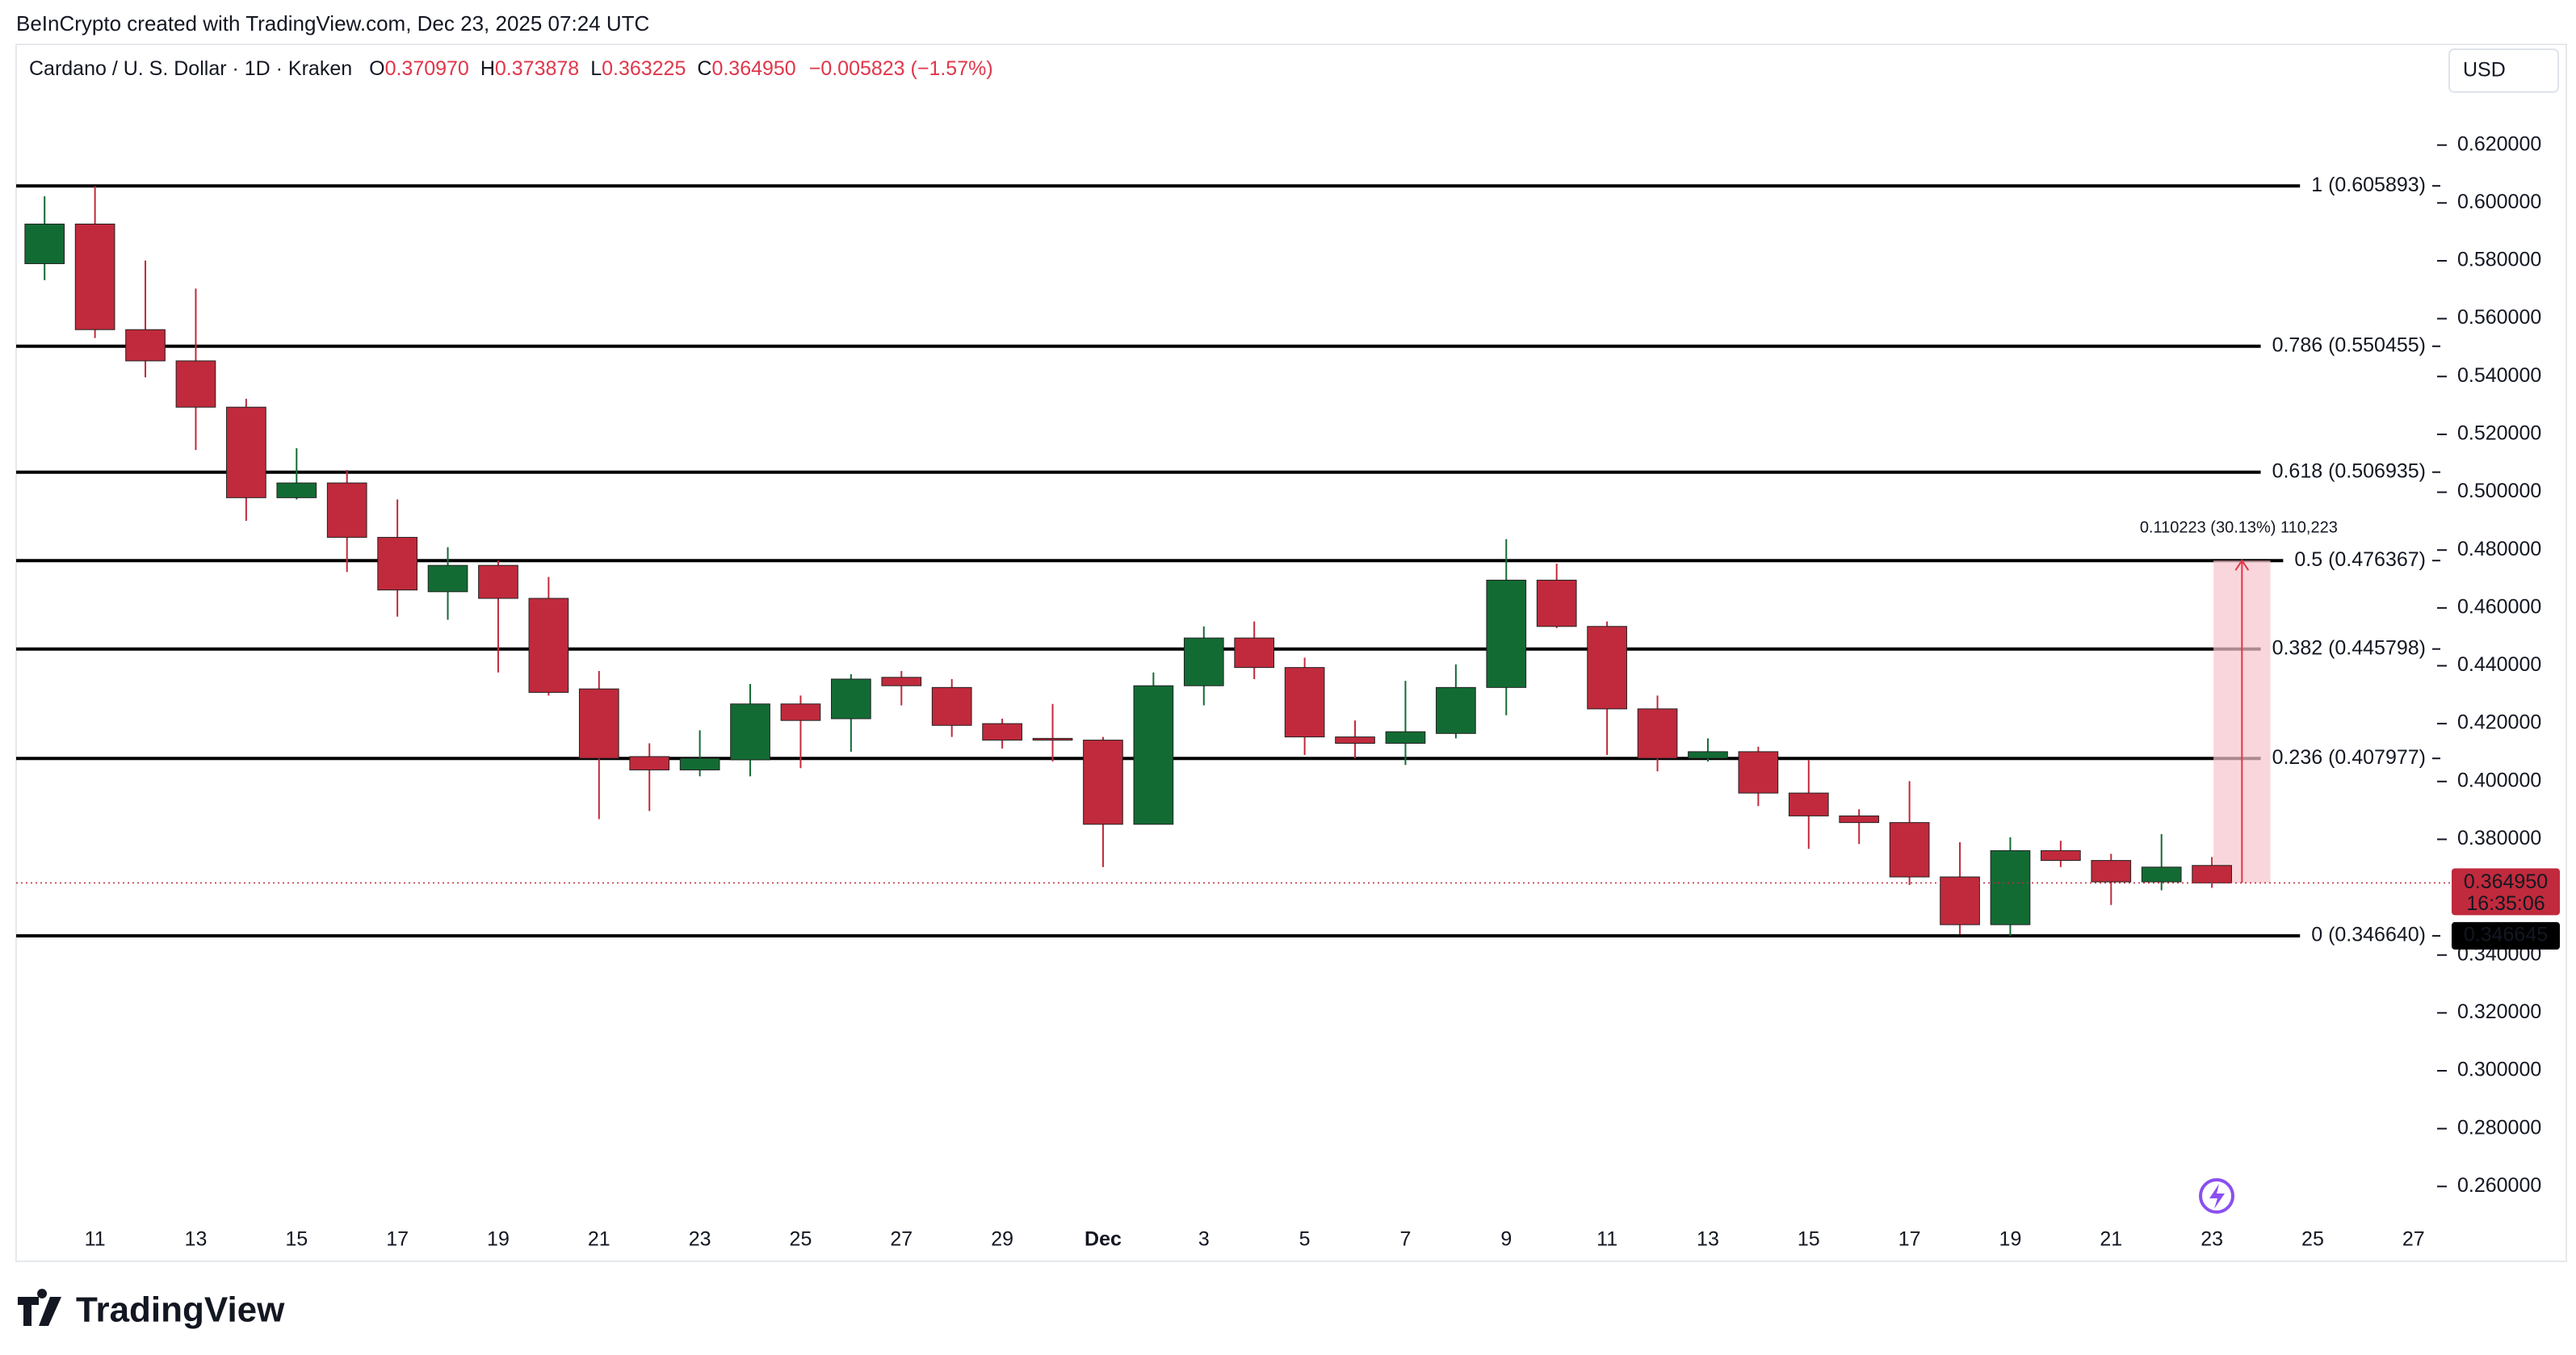 This screenshot has width=2576, height=1355. Describe the element at coordinates (1204, 1239) in the screenshot. I see `x-tick-label: 3` at that location.